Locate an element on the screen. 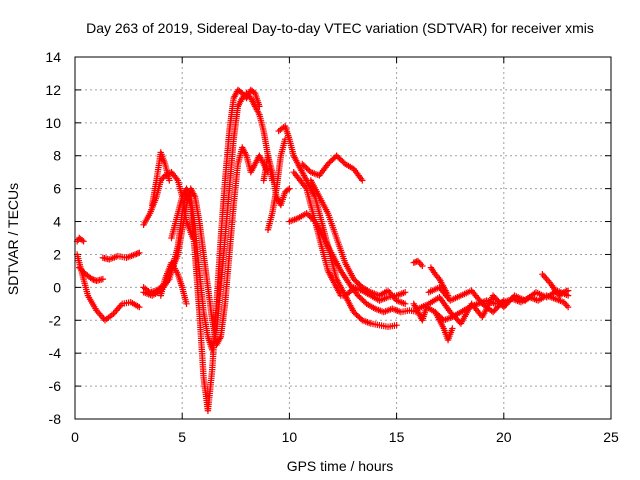 The image size is (640, 480). series-arc-j is located at coordinates (222, 222).